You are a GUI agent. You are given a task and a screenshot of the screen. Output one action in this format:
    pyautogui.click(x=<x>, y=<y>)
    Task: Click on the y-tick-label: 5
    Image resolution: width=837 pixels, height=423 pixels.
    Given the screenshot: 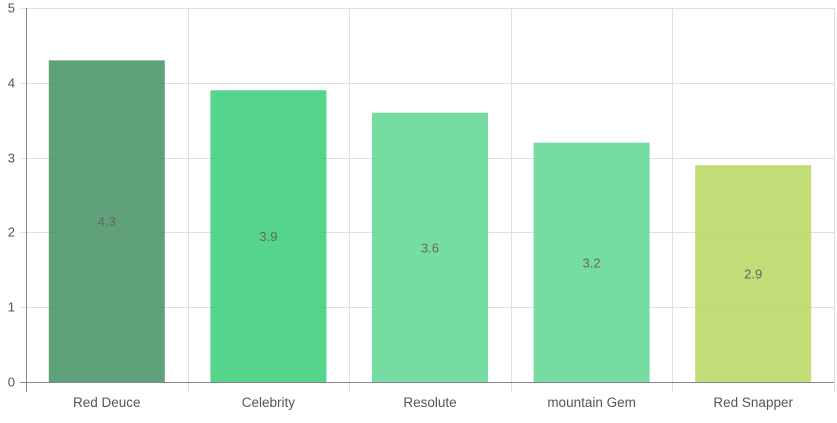 What is the action you would take?
    pyautogui.click(x=11, y=8)
    